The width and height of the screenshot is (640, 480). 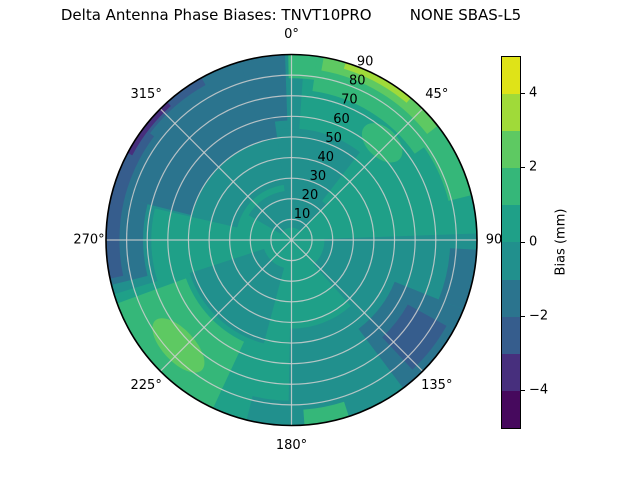 I want to click on colorbar-tick-label: 0, so click(x=533, y=241).